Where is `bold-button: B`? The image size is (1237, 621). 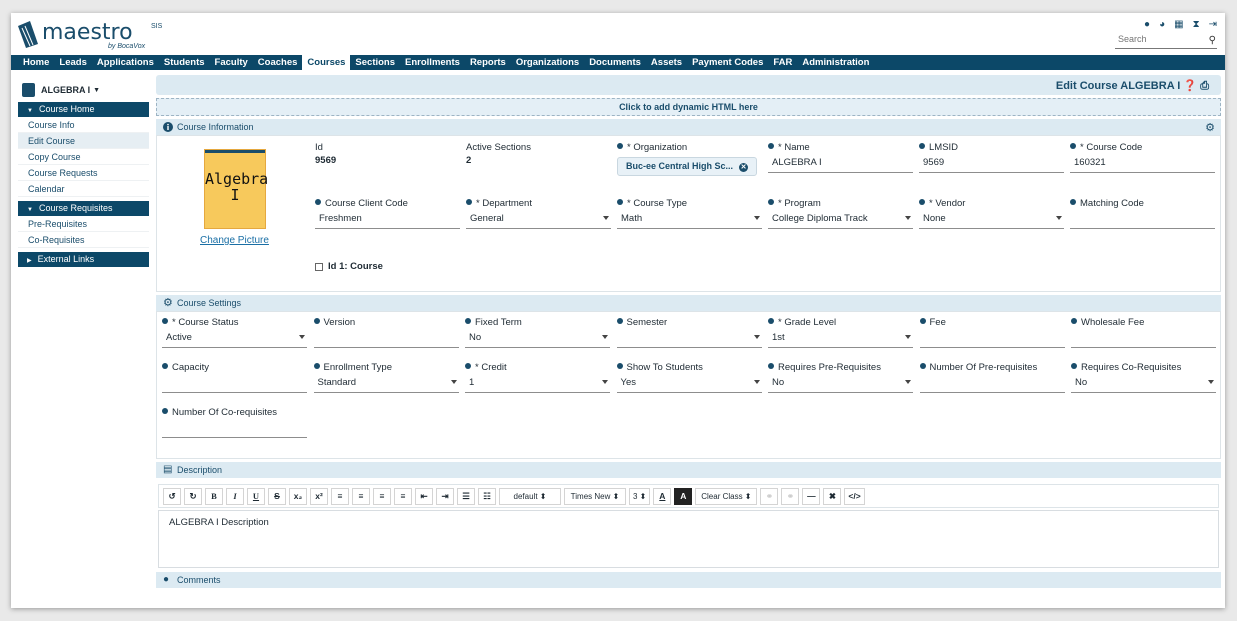
bold-button: B is located at coordinates (214, 496).